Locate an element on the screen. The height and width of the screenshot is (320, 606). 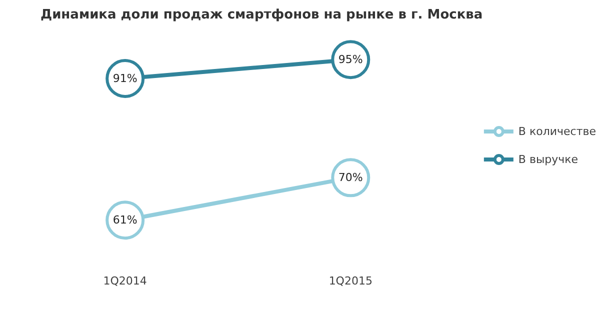
x-tick-label: 1Q2015 is located at coordinates (350, 281).